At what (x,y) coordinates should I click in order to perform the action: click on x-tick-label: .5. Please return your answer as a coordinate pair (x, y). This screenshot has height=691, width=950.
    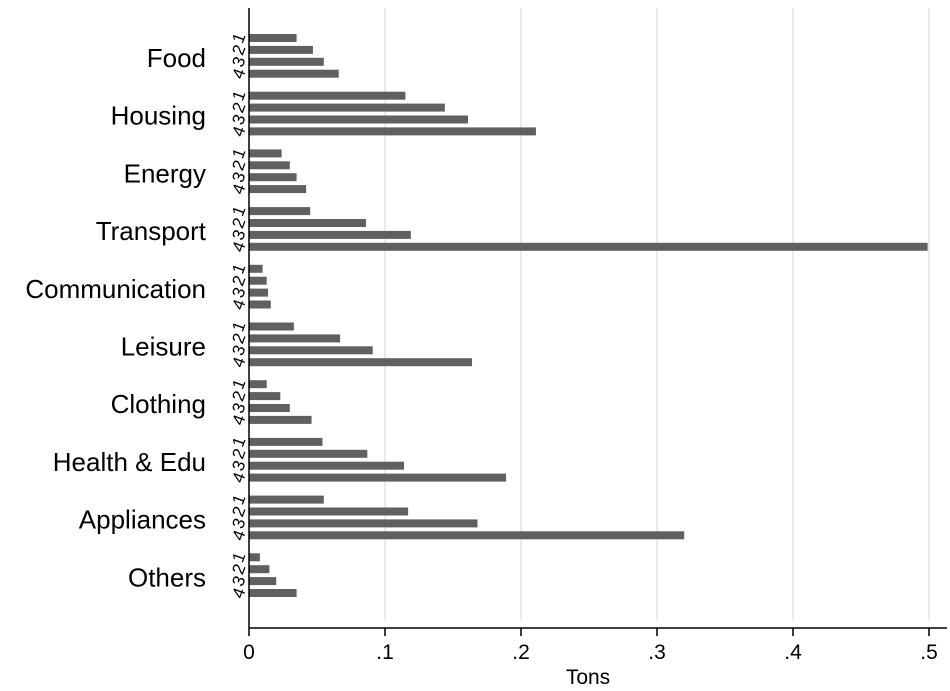
    Looking at the image, I should click on (929, 652).